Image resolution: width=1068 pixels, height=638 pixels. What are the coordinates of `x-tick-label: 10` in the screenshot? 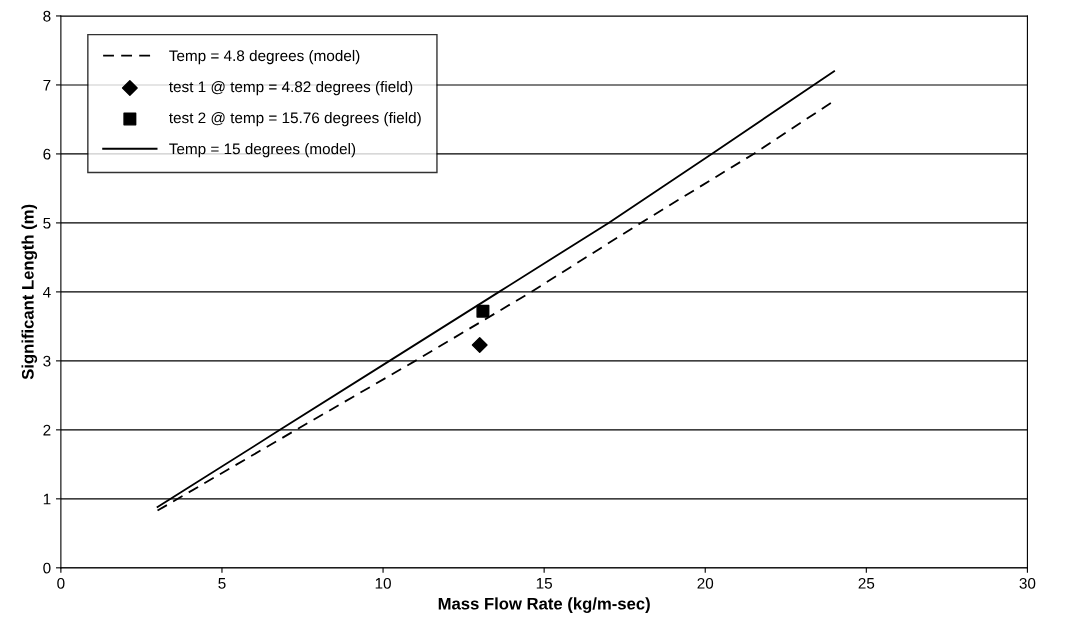 It's located at (383, 583).